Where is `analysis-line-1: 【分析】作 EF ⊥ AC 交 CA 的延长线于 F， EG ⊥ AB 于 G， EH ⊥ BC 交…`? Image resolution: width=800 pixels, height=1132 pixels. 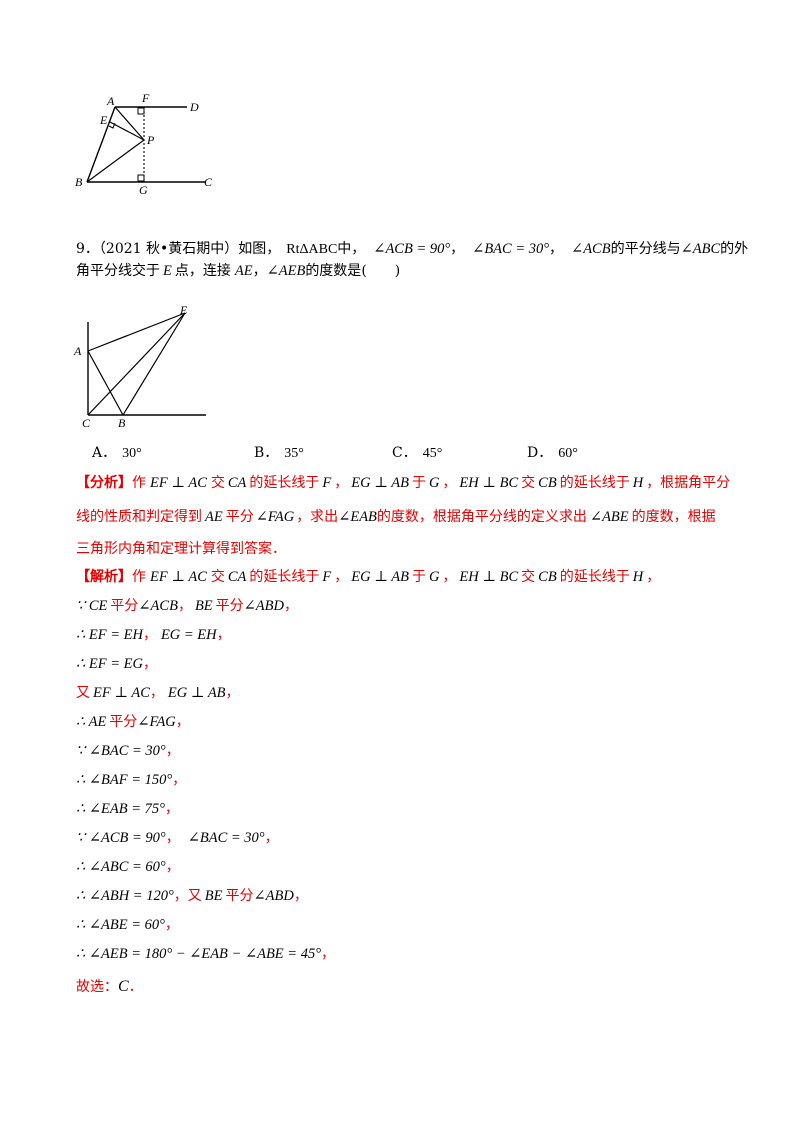
analysis-line-1: 【分析】作 EF ⊥ AC 交 CA 的延长线于 F， EG ⊥ AB 于 G， EH ⊥ BC 交… is located at coordinates (403, 483).